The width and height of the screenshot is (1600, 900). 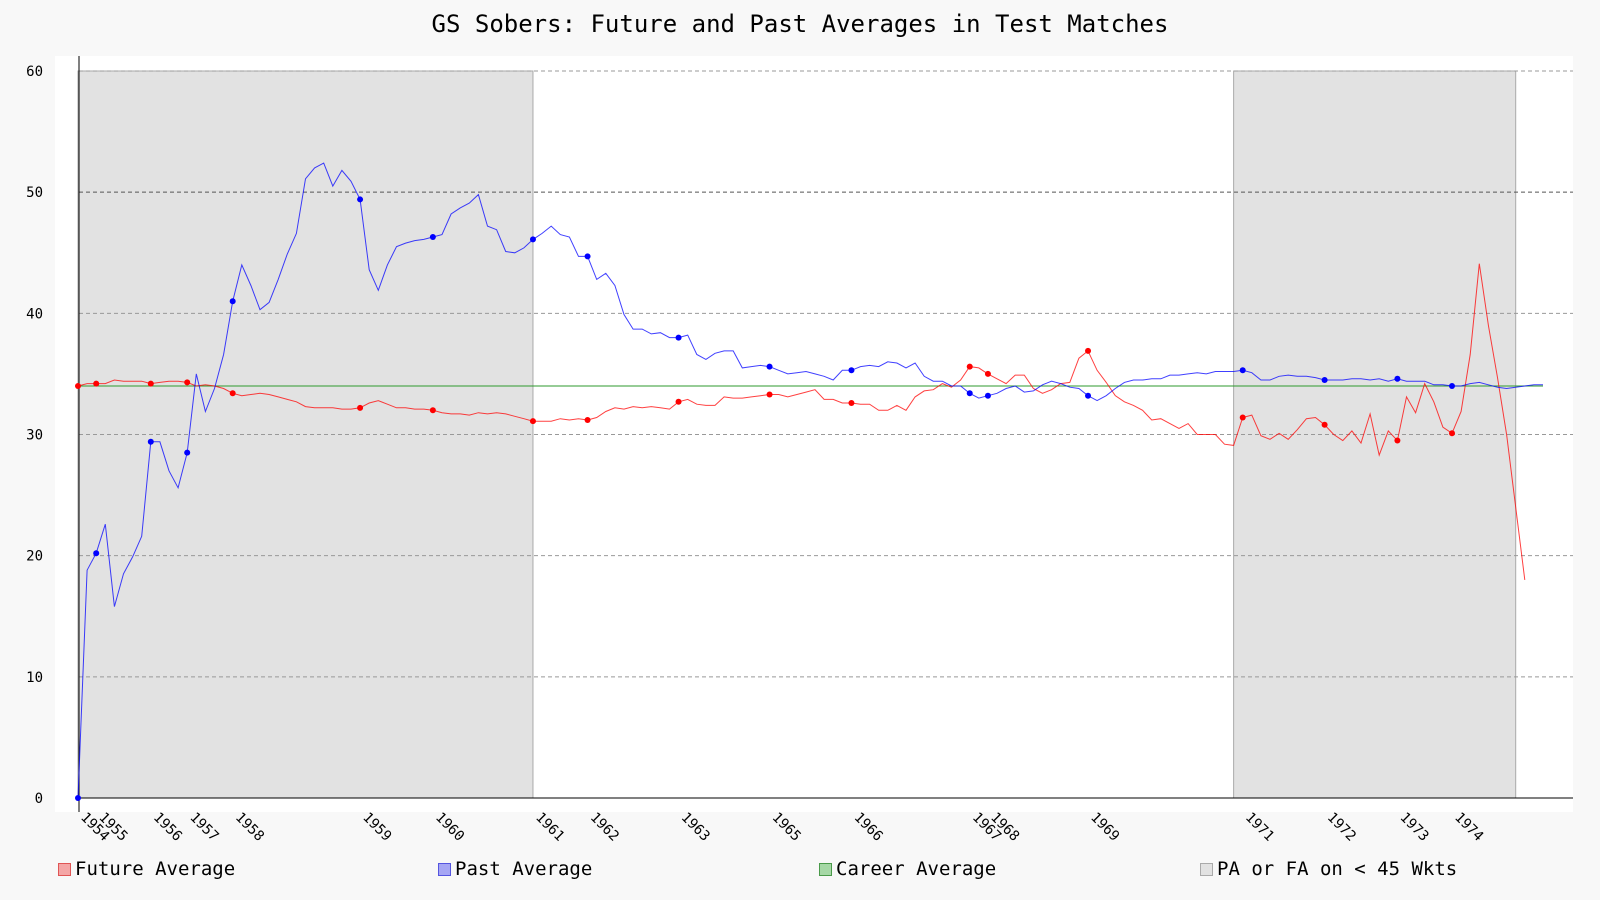 I want to click on legend-item-past: Past Average, so click(x=515, y=869).